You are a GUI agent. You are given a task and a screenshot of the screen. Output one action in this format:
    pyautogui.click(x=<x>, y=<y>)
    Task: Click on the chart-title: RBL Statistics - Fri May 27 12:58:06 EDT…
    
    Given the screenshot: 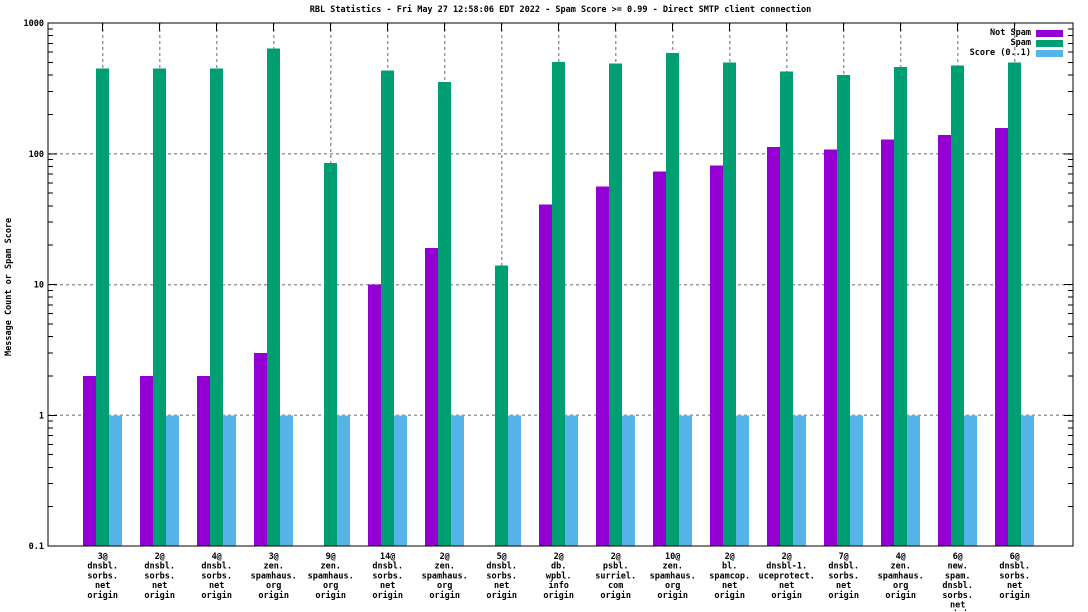 What is the action you would take?
    pyautogui.click(x=560, y=10)
    